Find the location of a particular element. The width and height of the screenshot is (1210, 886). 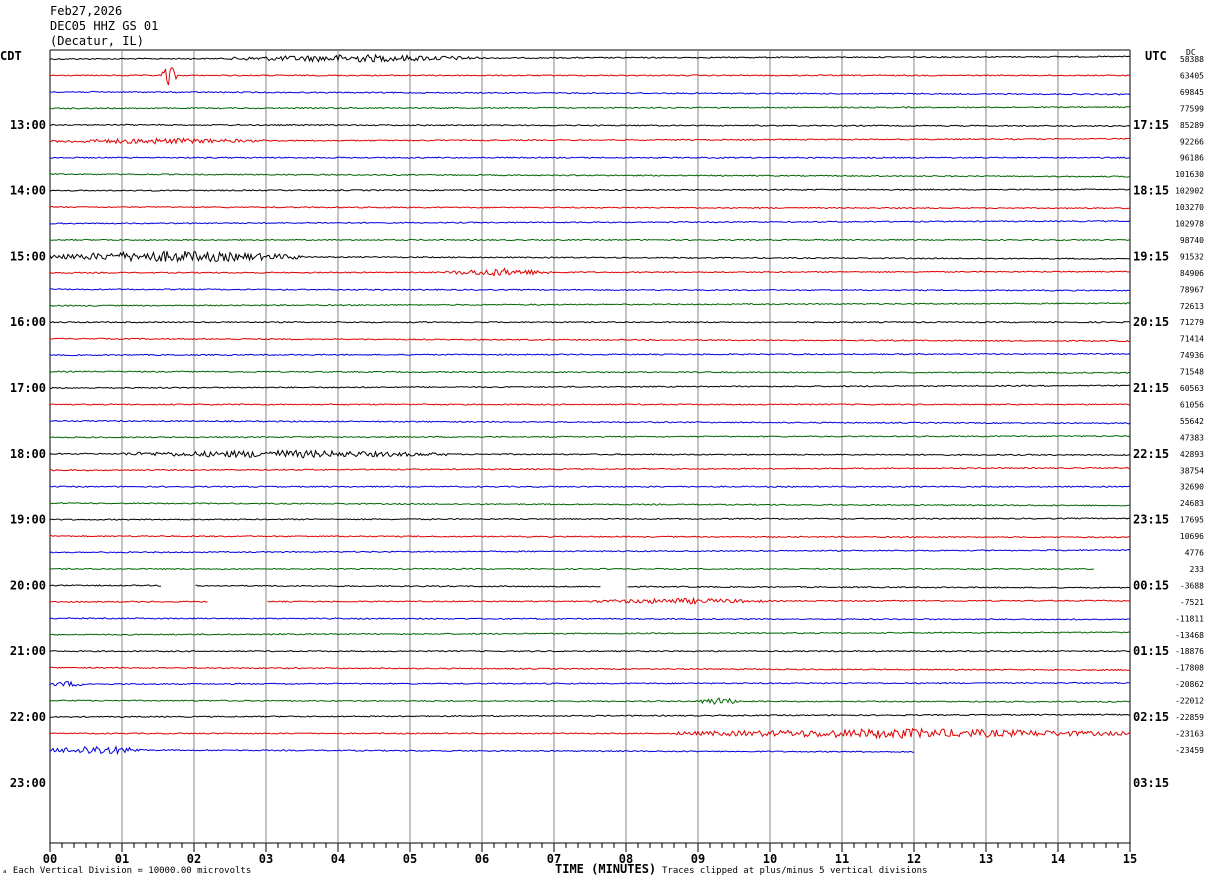

left-hour-label: 20:00 is located at coordinates (28, 585).